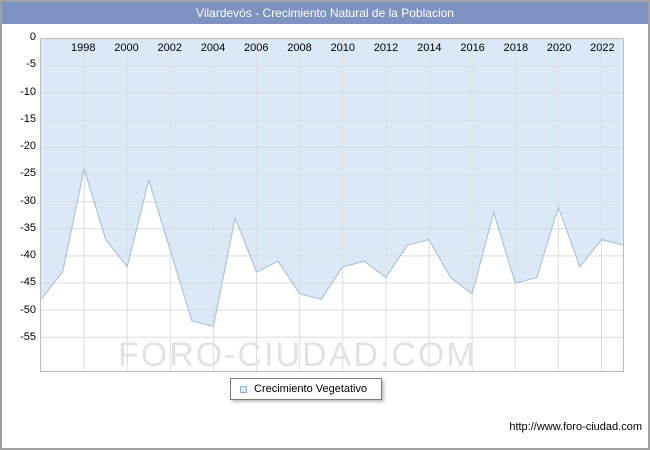 The width and height of the screenshot is (650, 450). I want to click on y-tick-label: -15, so click(28, 118).